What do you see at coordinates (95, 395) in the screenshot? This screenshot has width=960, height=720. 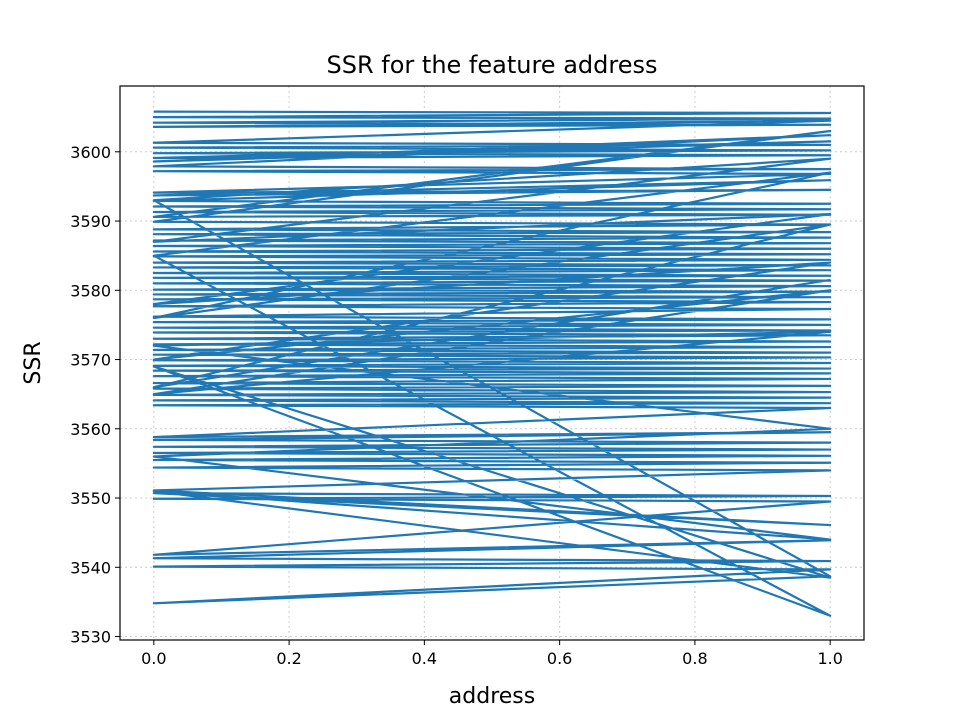 I see `y-axis-ticks: 3530 3540 3550 3560 3570 3580 3590 3600` at bounding box center [95, 395].